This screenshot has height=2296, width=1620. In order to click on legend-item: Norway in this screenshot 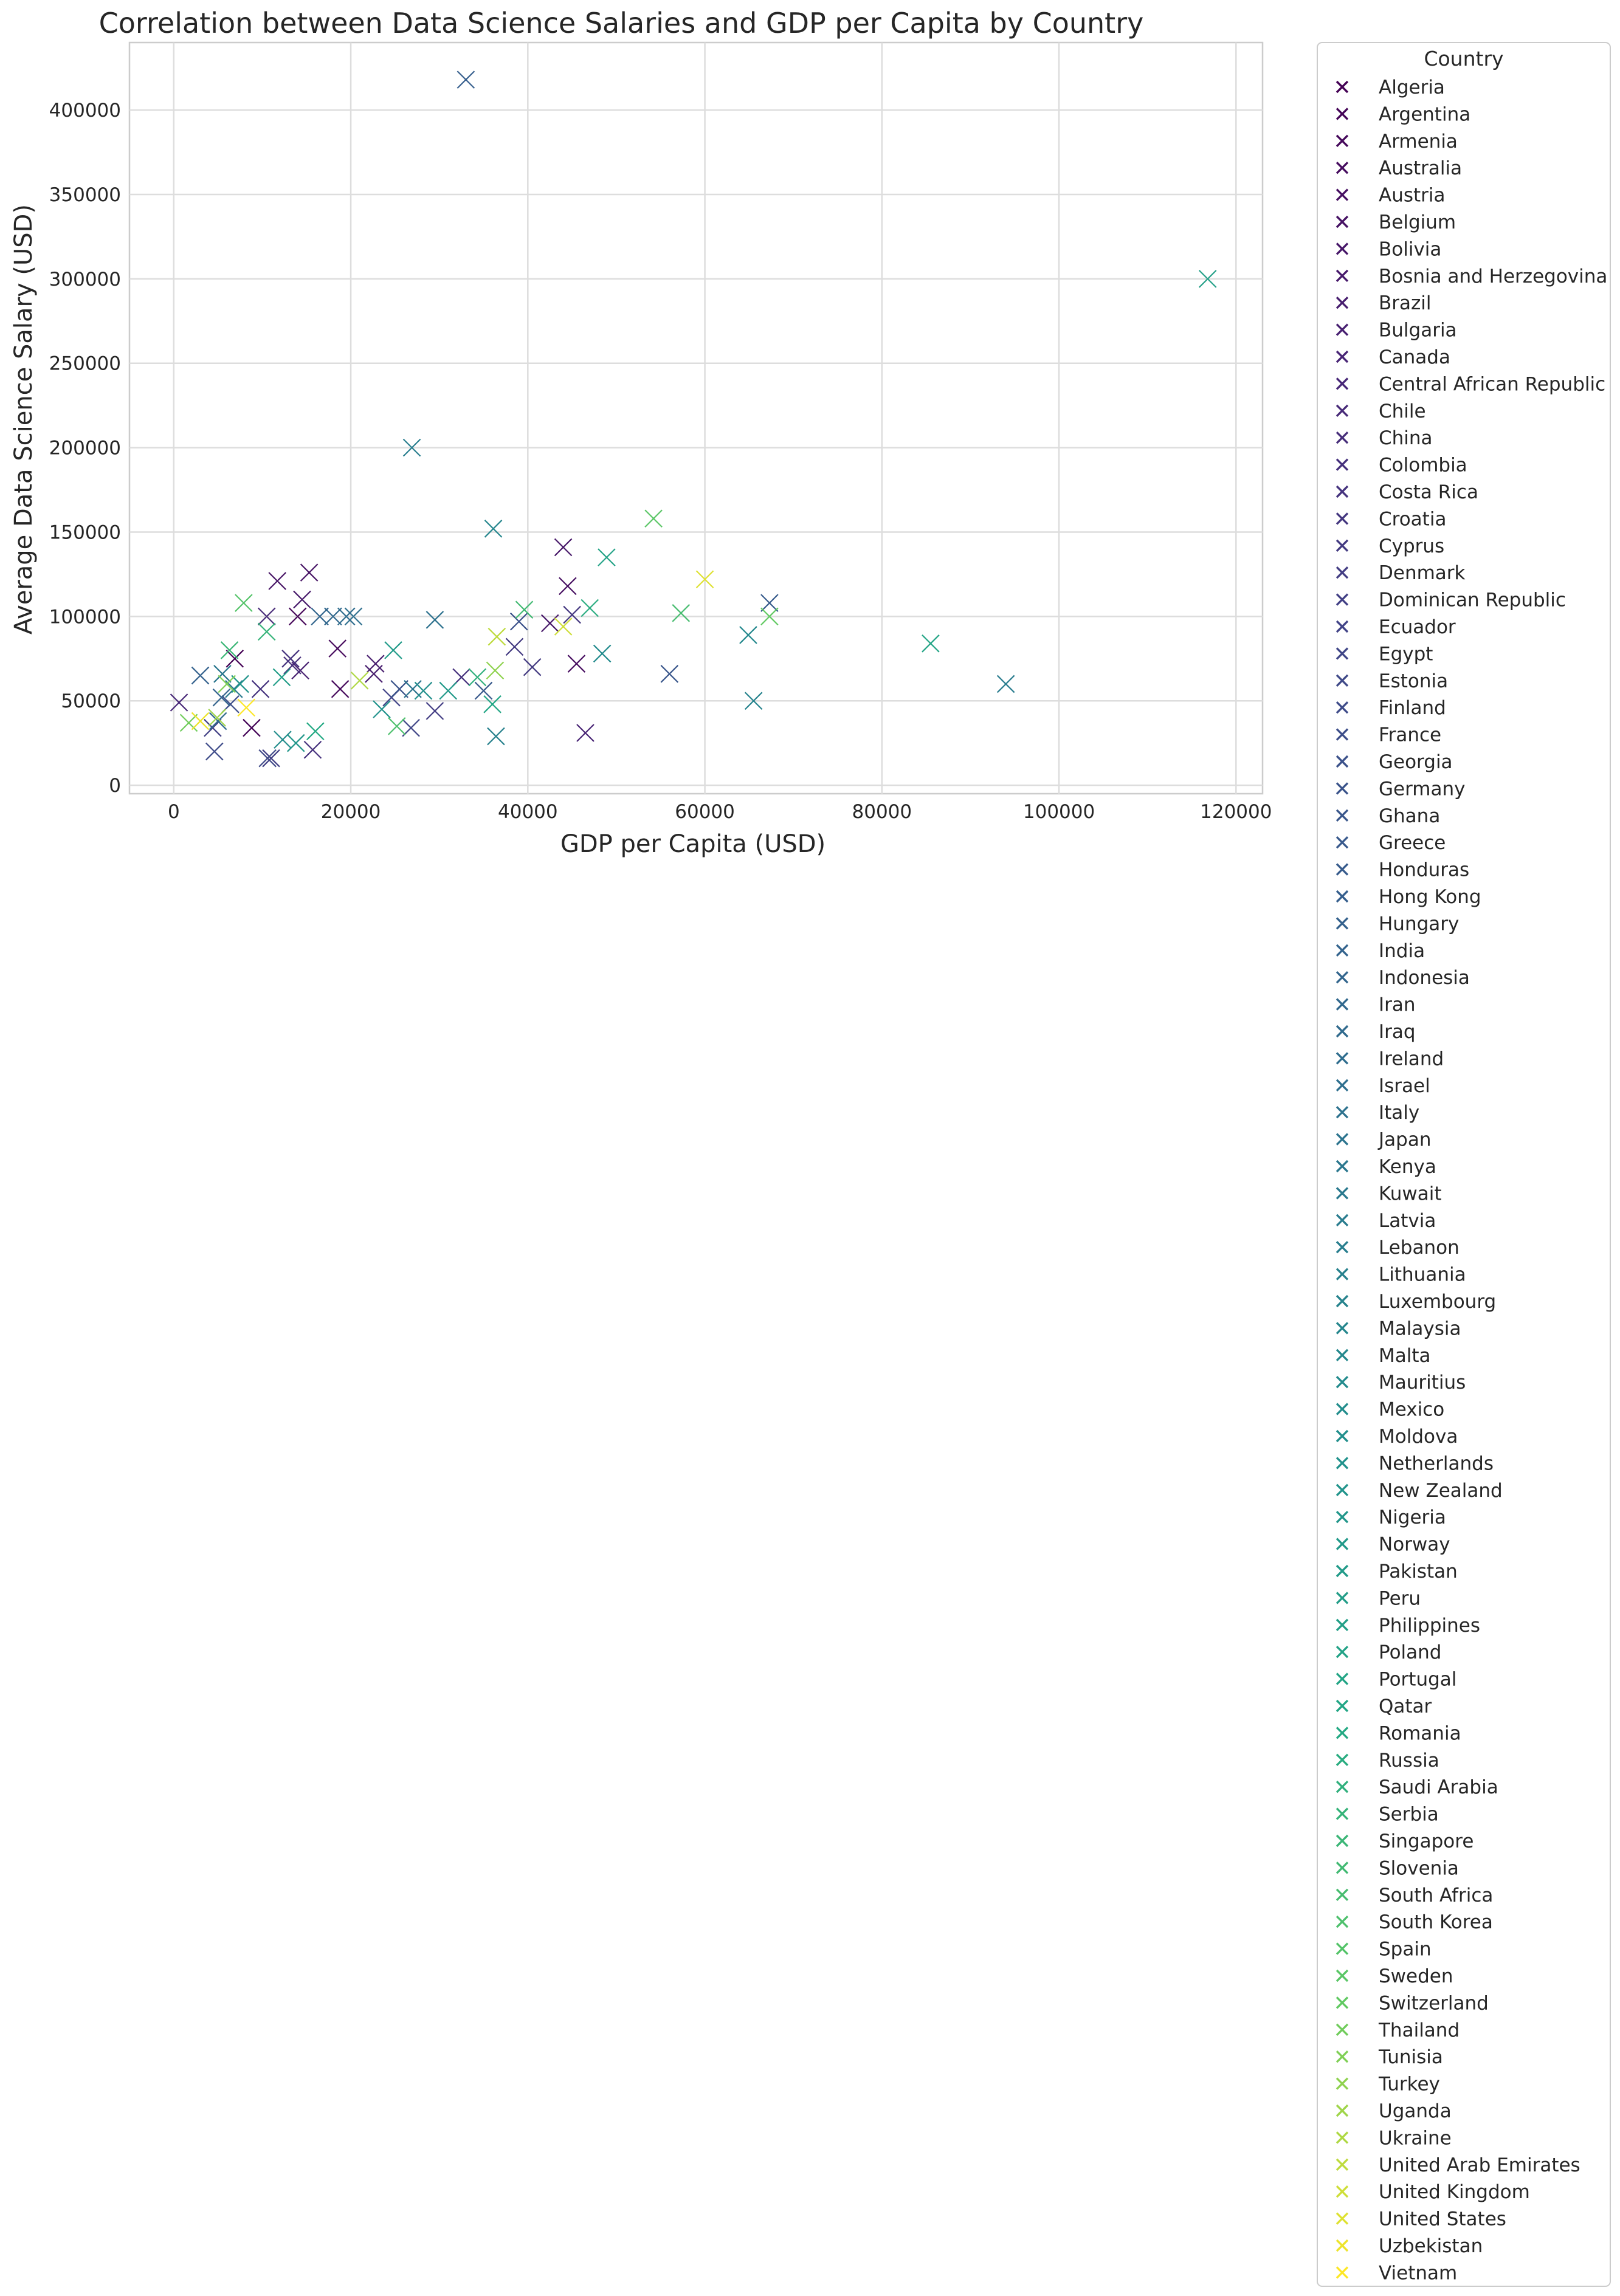, I will do `click(1393, 1545)`.